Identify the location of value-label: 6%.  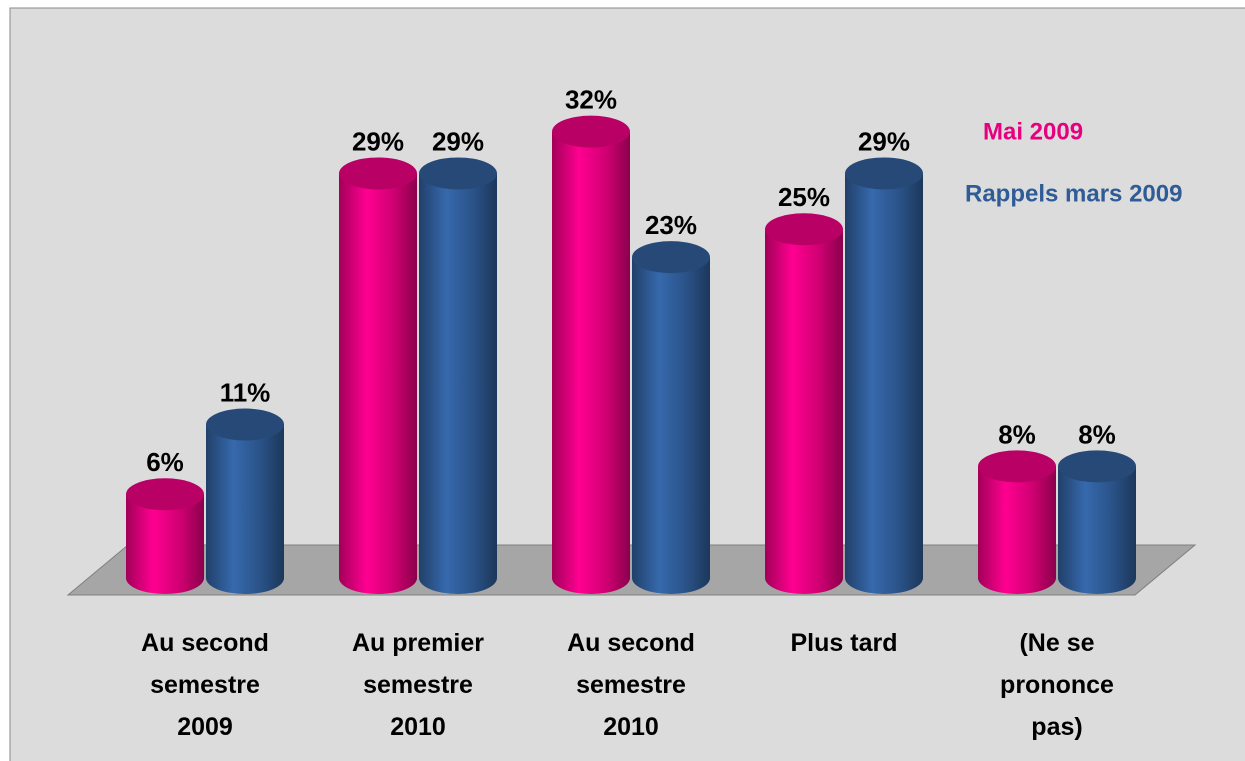
(165, 462).